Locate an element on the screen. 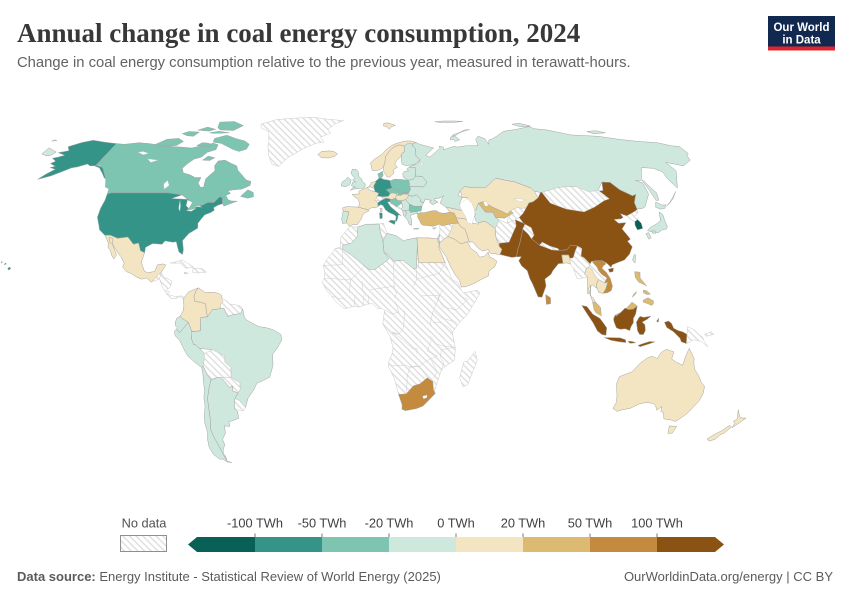 Image resolution: width=850 pixels, height=600 pixels. svg-text: Our World is located at coordinates (801, 28).